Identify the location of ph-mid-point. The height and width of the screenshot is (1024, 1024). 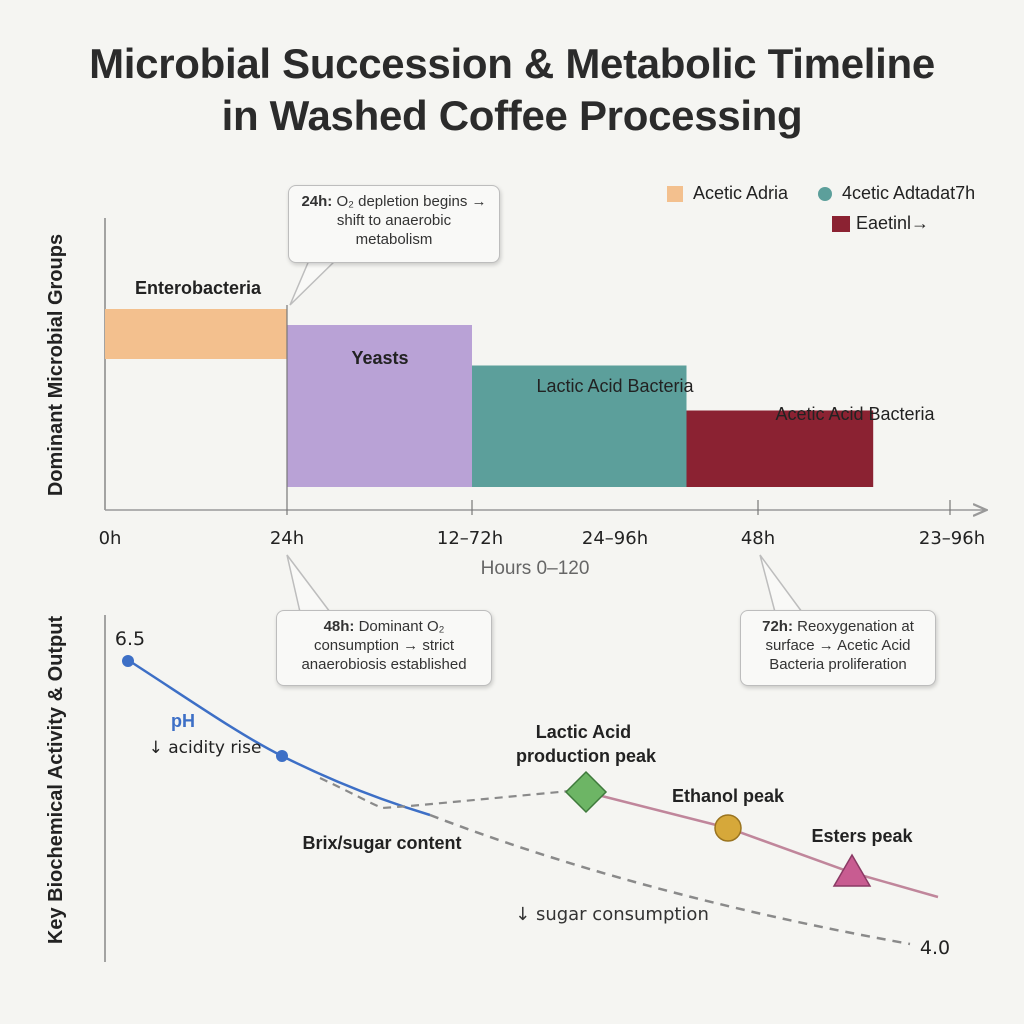
(282, 756).